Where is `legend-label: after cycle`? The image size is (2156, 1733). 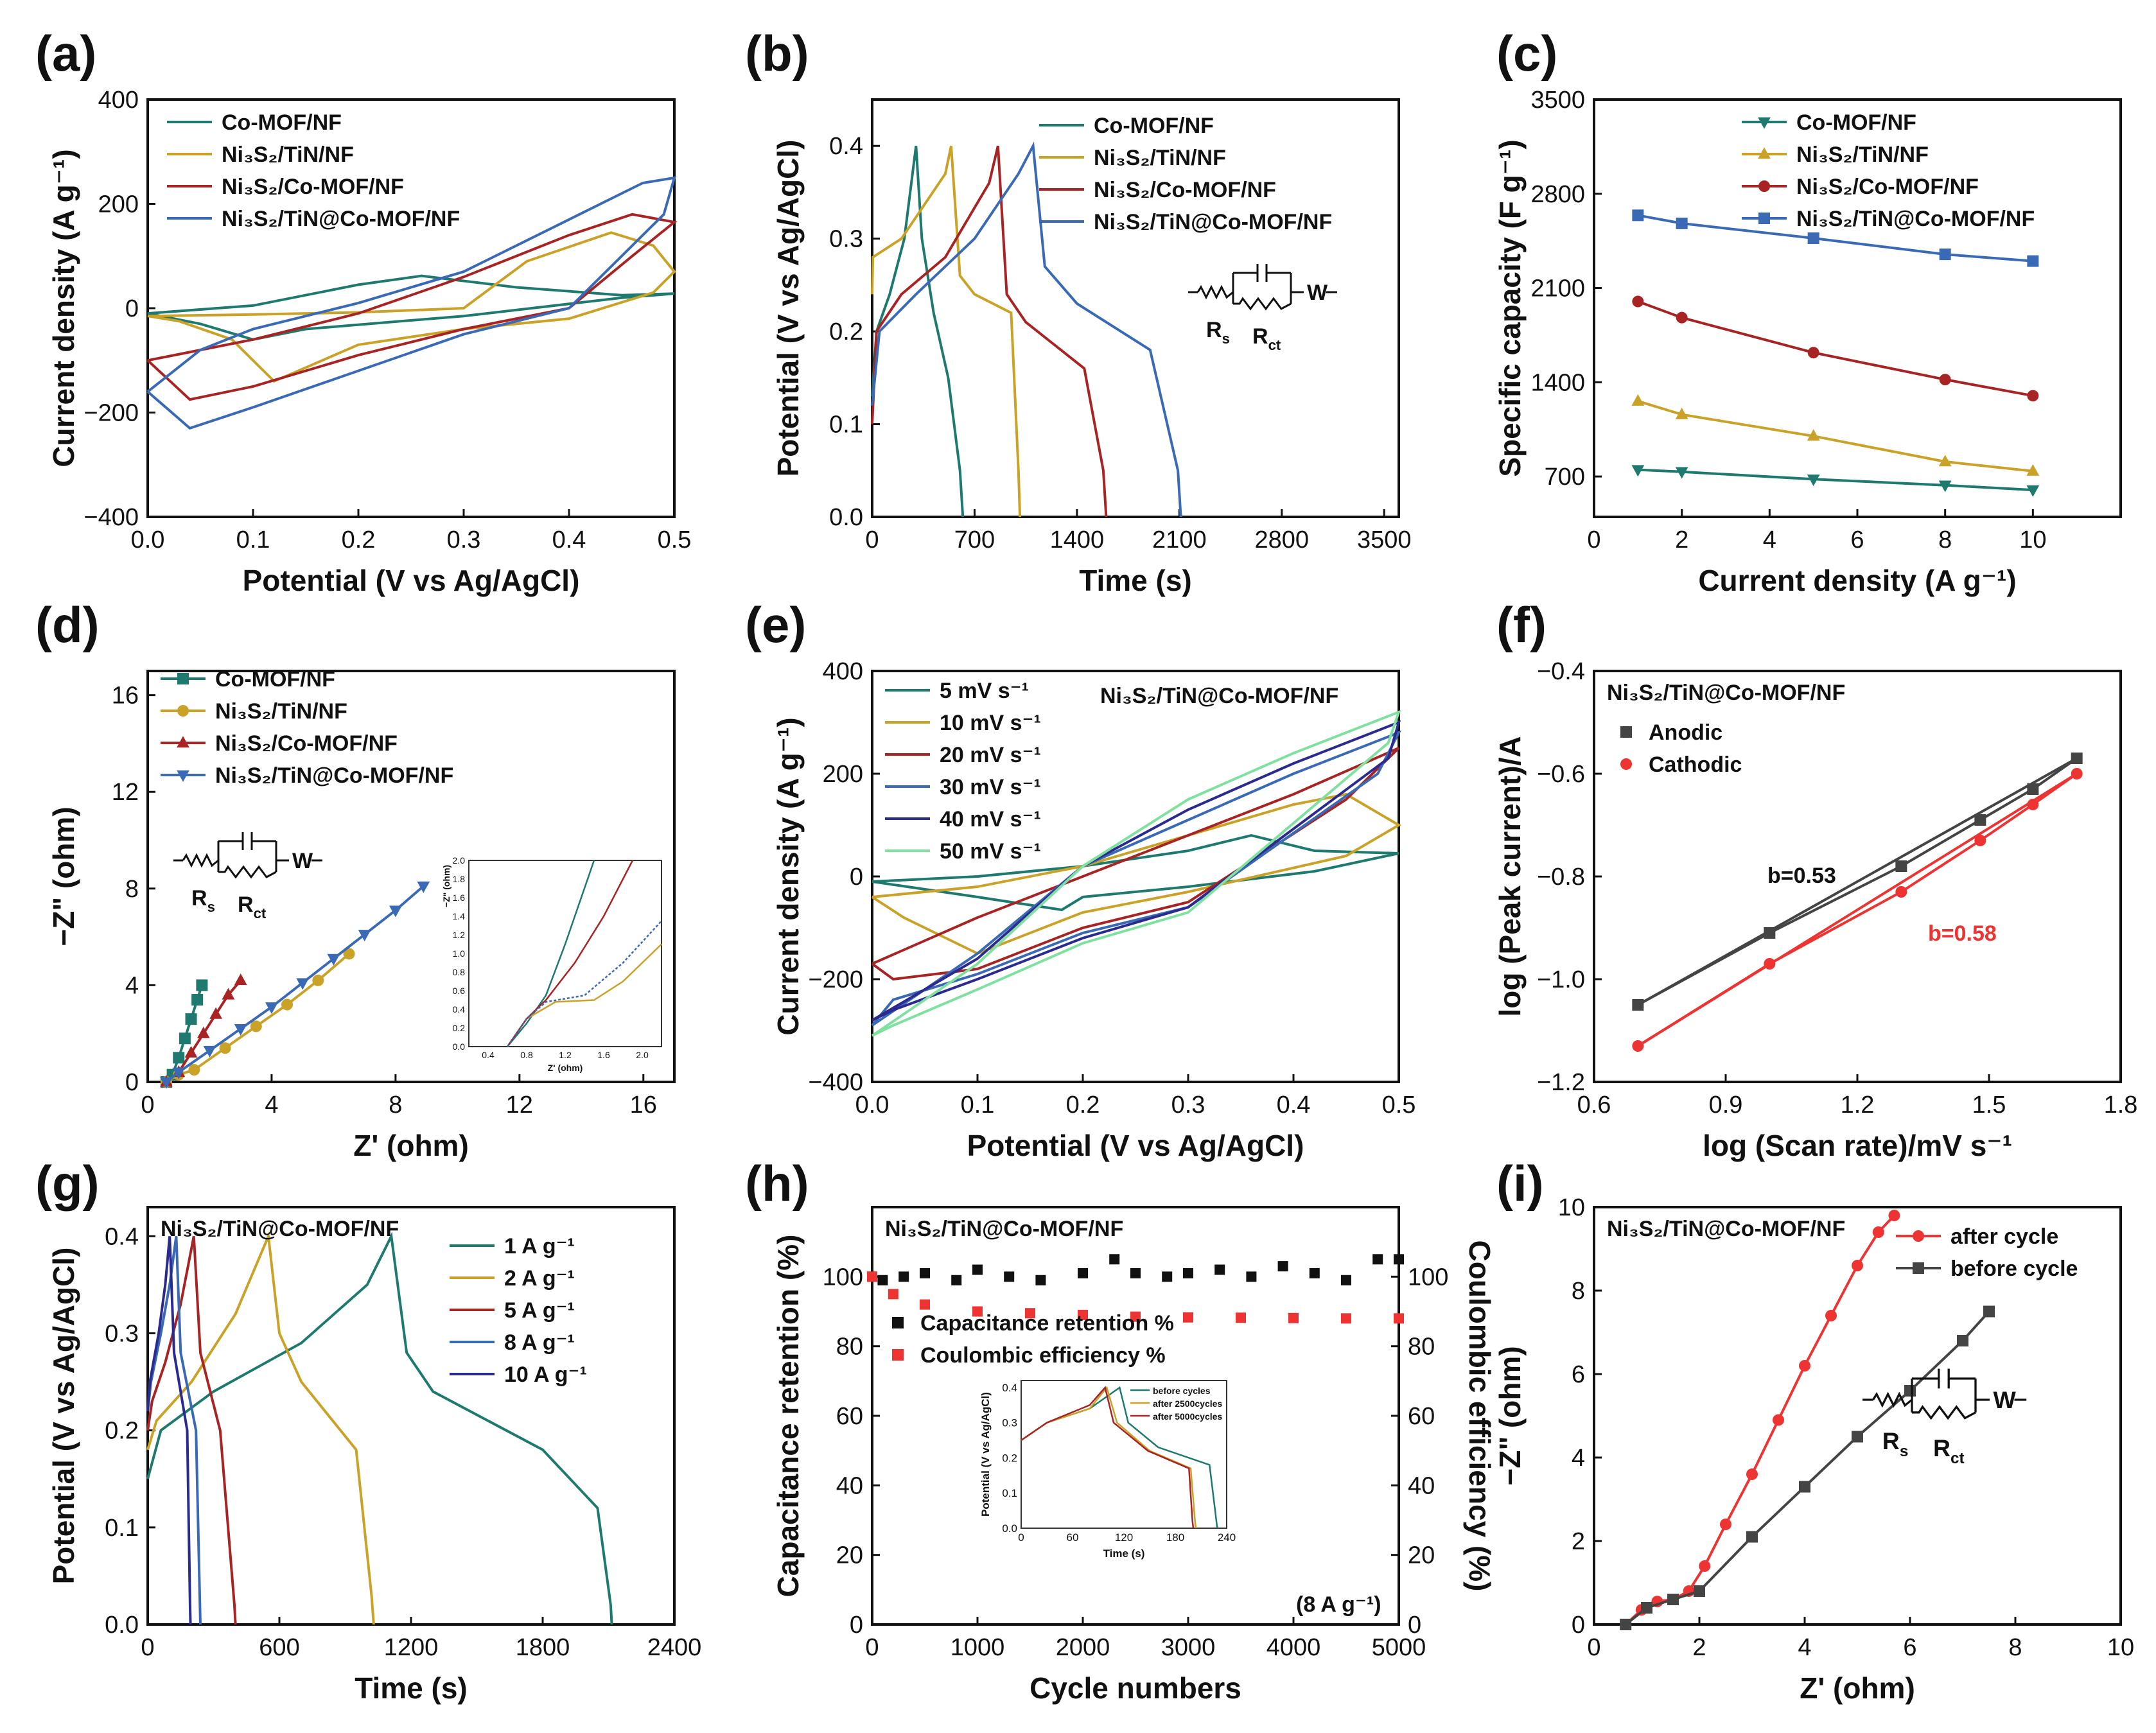
legend-label: after cycle is located at coordinates (2004, 1237).